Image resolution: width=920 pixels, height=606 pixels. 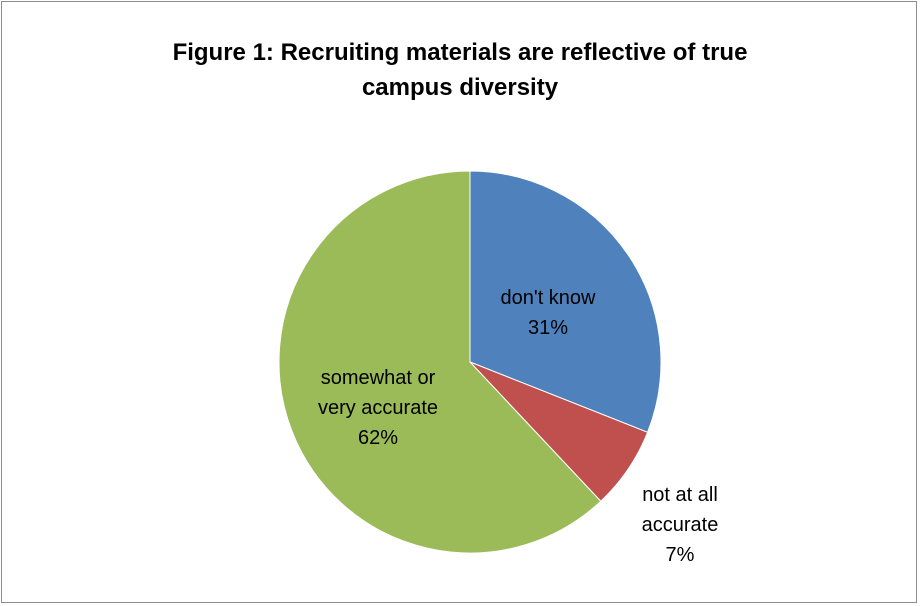 I want to click on chart-title-line-2: campus diversity, so click(x=460, y=87).